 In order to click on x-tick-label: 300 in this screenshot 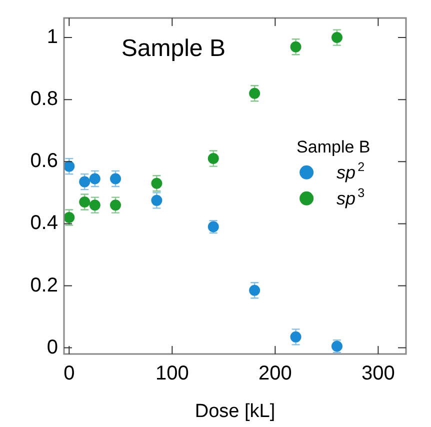, I will do `click(378, 373)`.